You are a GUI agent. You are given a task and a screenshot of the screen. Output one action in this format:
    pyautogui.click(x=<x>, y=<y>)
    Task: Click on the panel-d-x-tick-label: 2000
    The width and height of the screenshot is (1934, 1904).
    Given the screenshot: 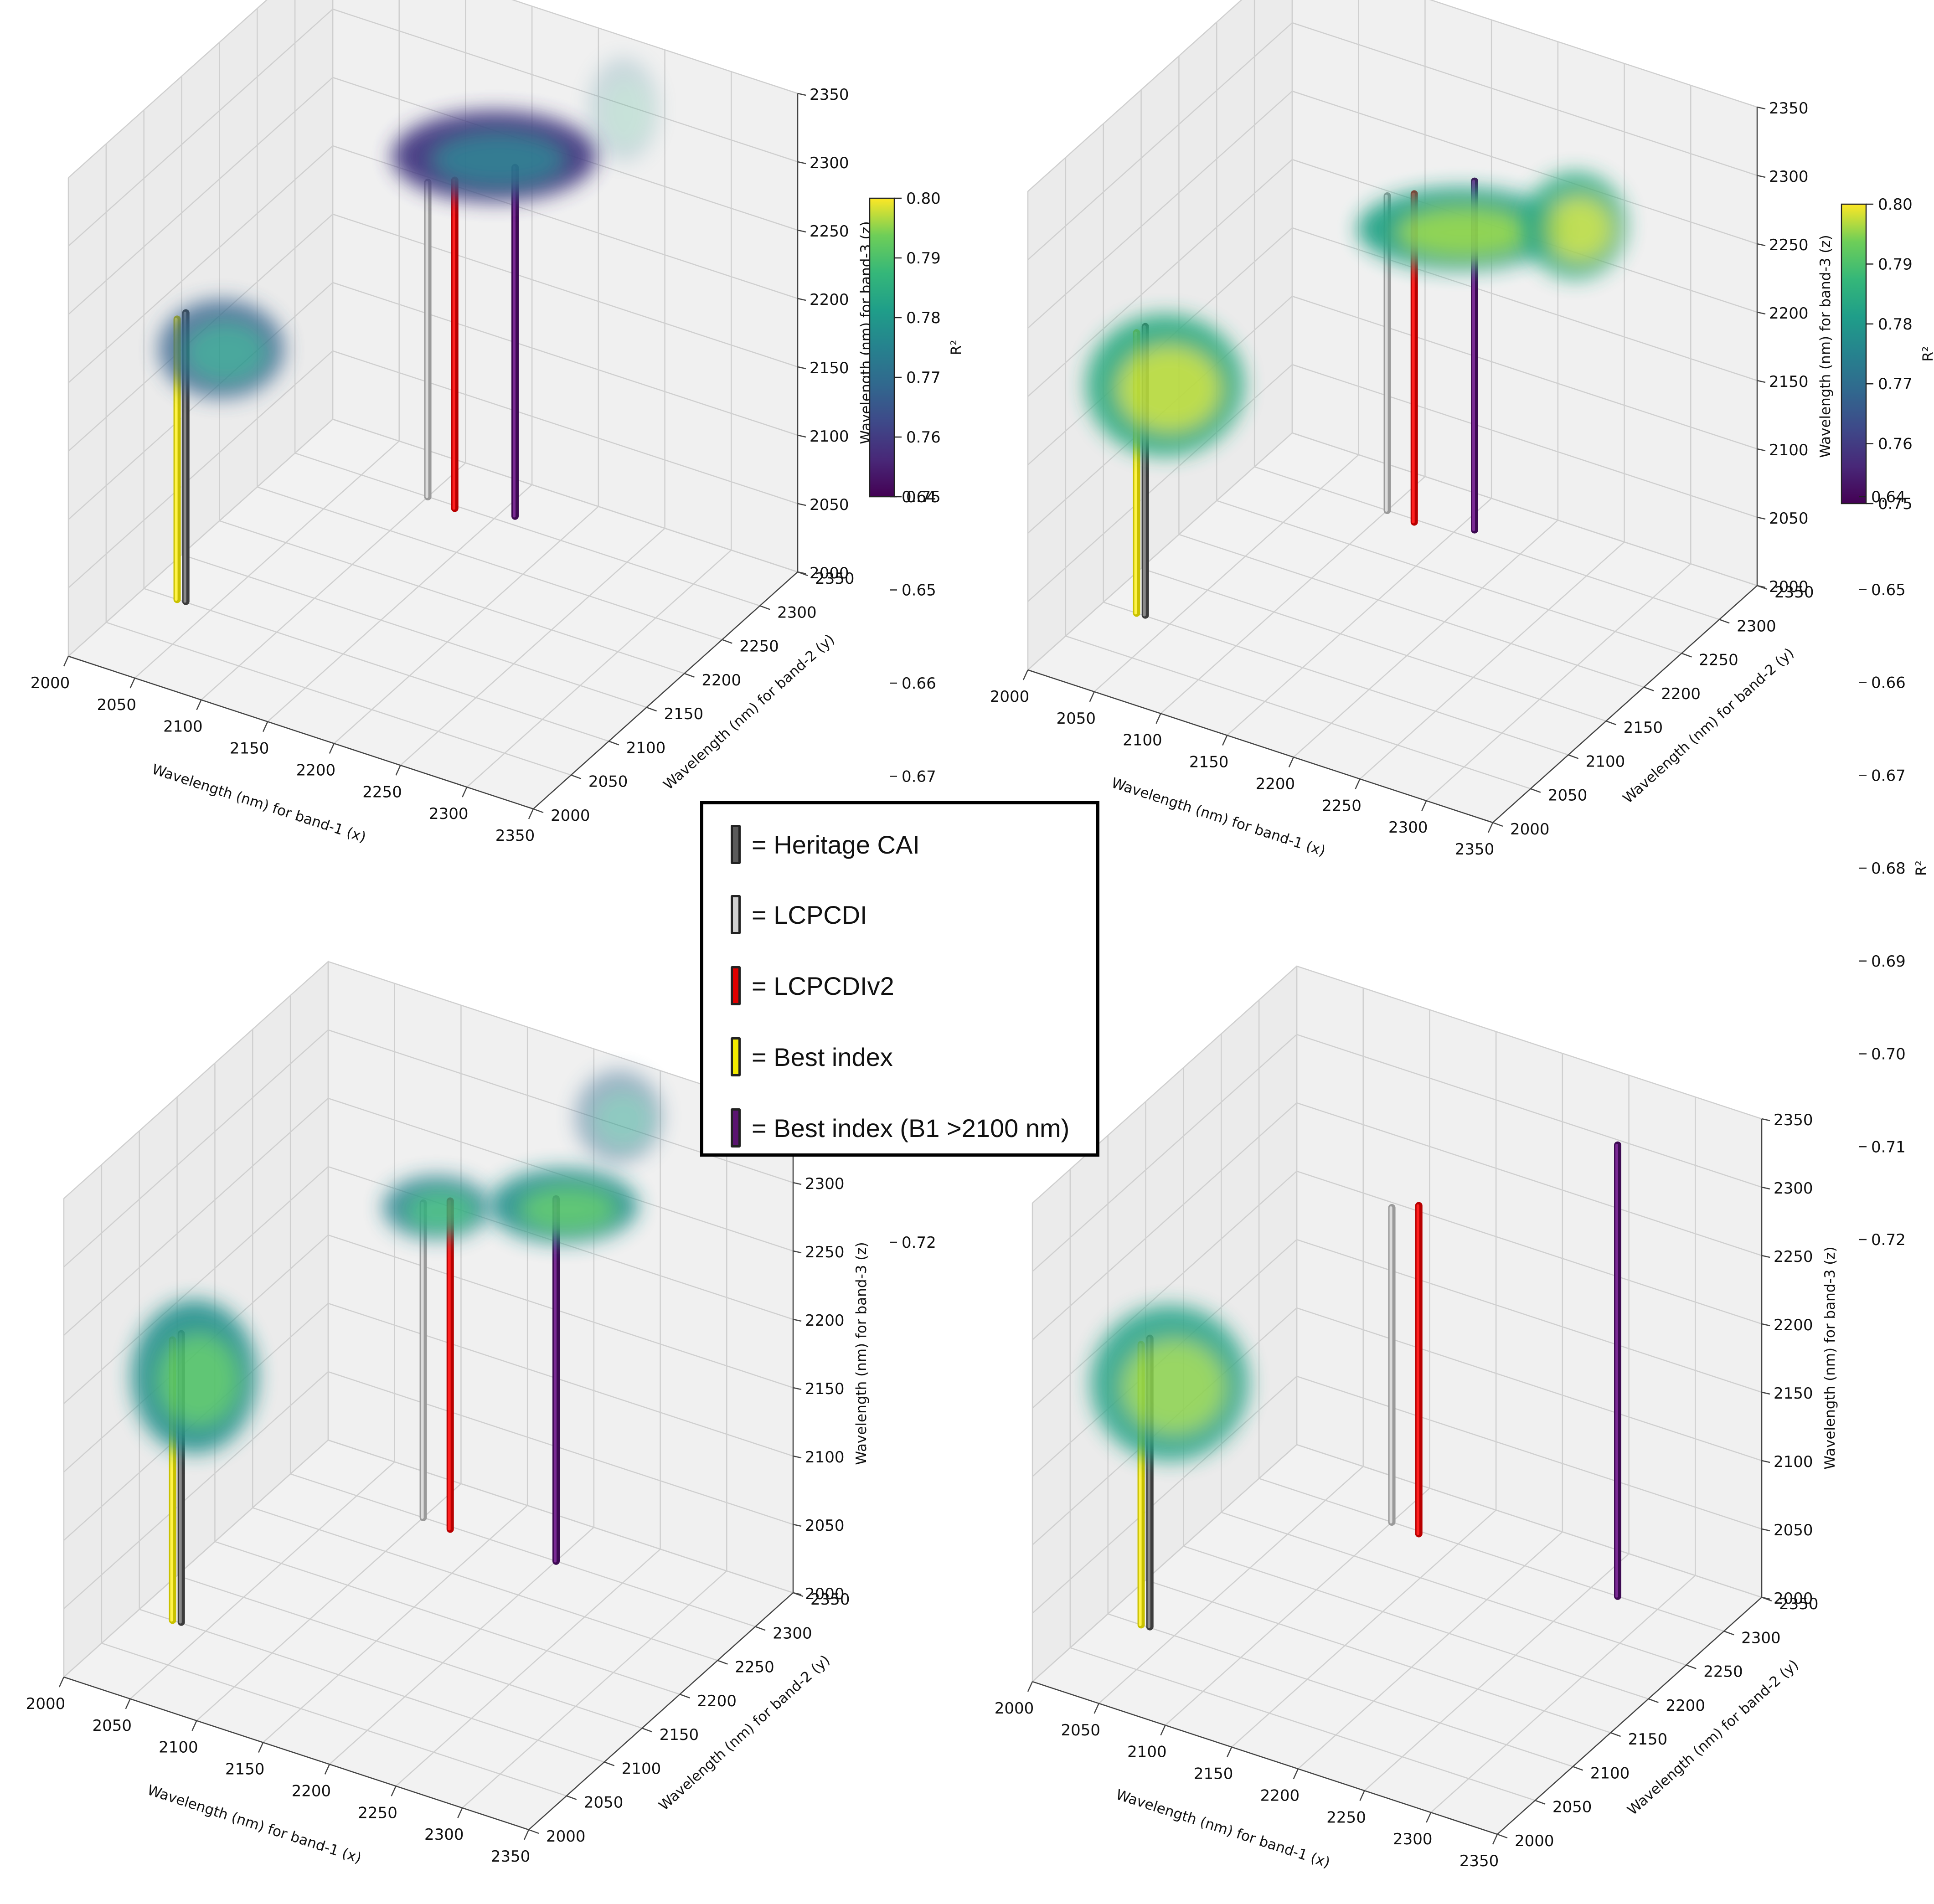 What is the action you would take?
    pyautogui.click(x=1014, y=1709)
    